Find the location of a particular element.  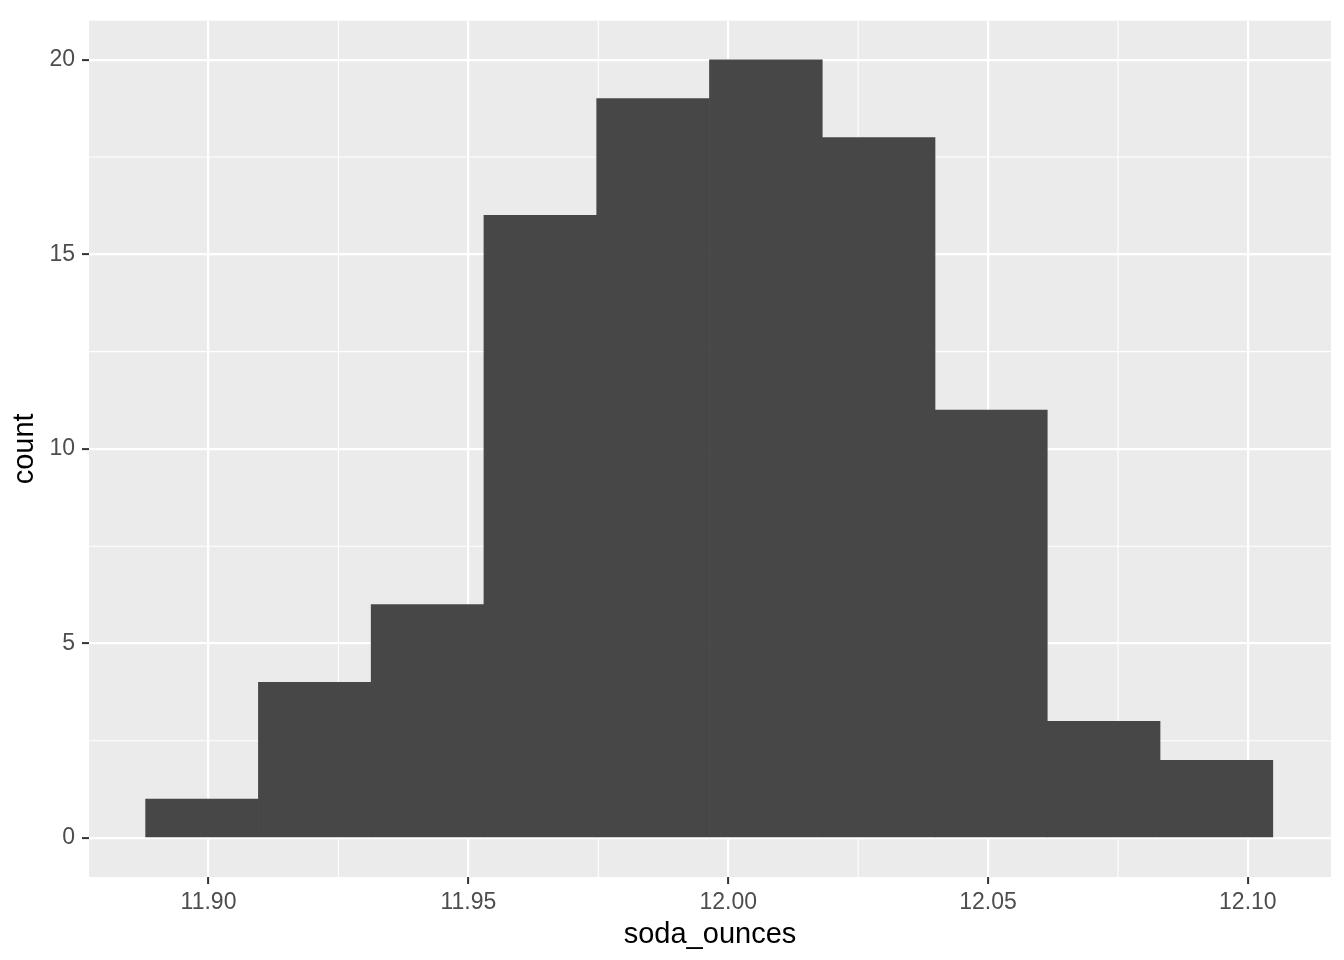

y-tick-label: 5 is located at coordinates (68, 641).